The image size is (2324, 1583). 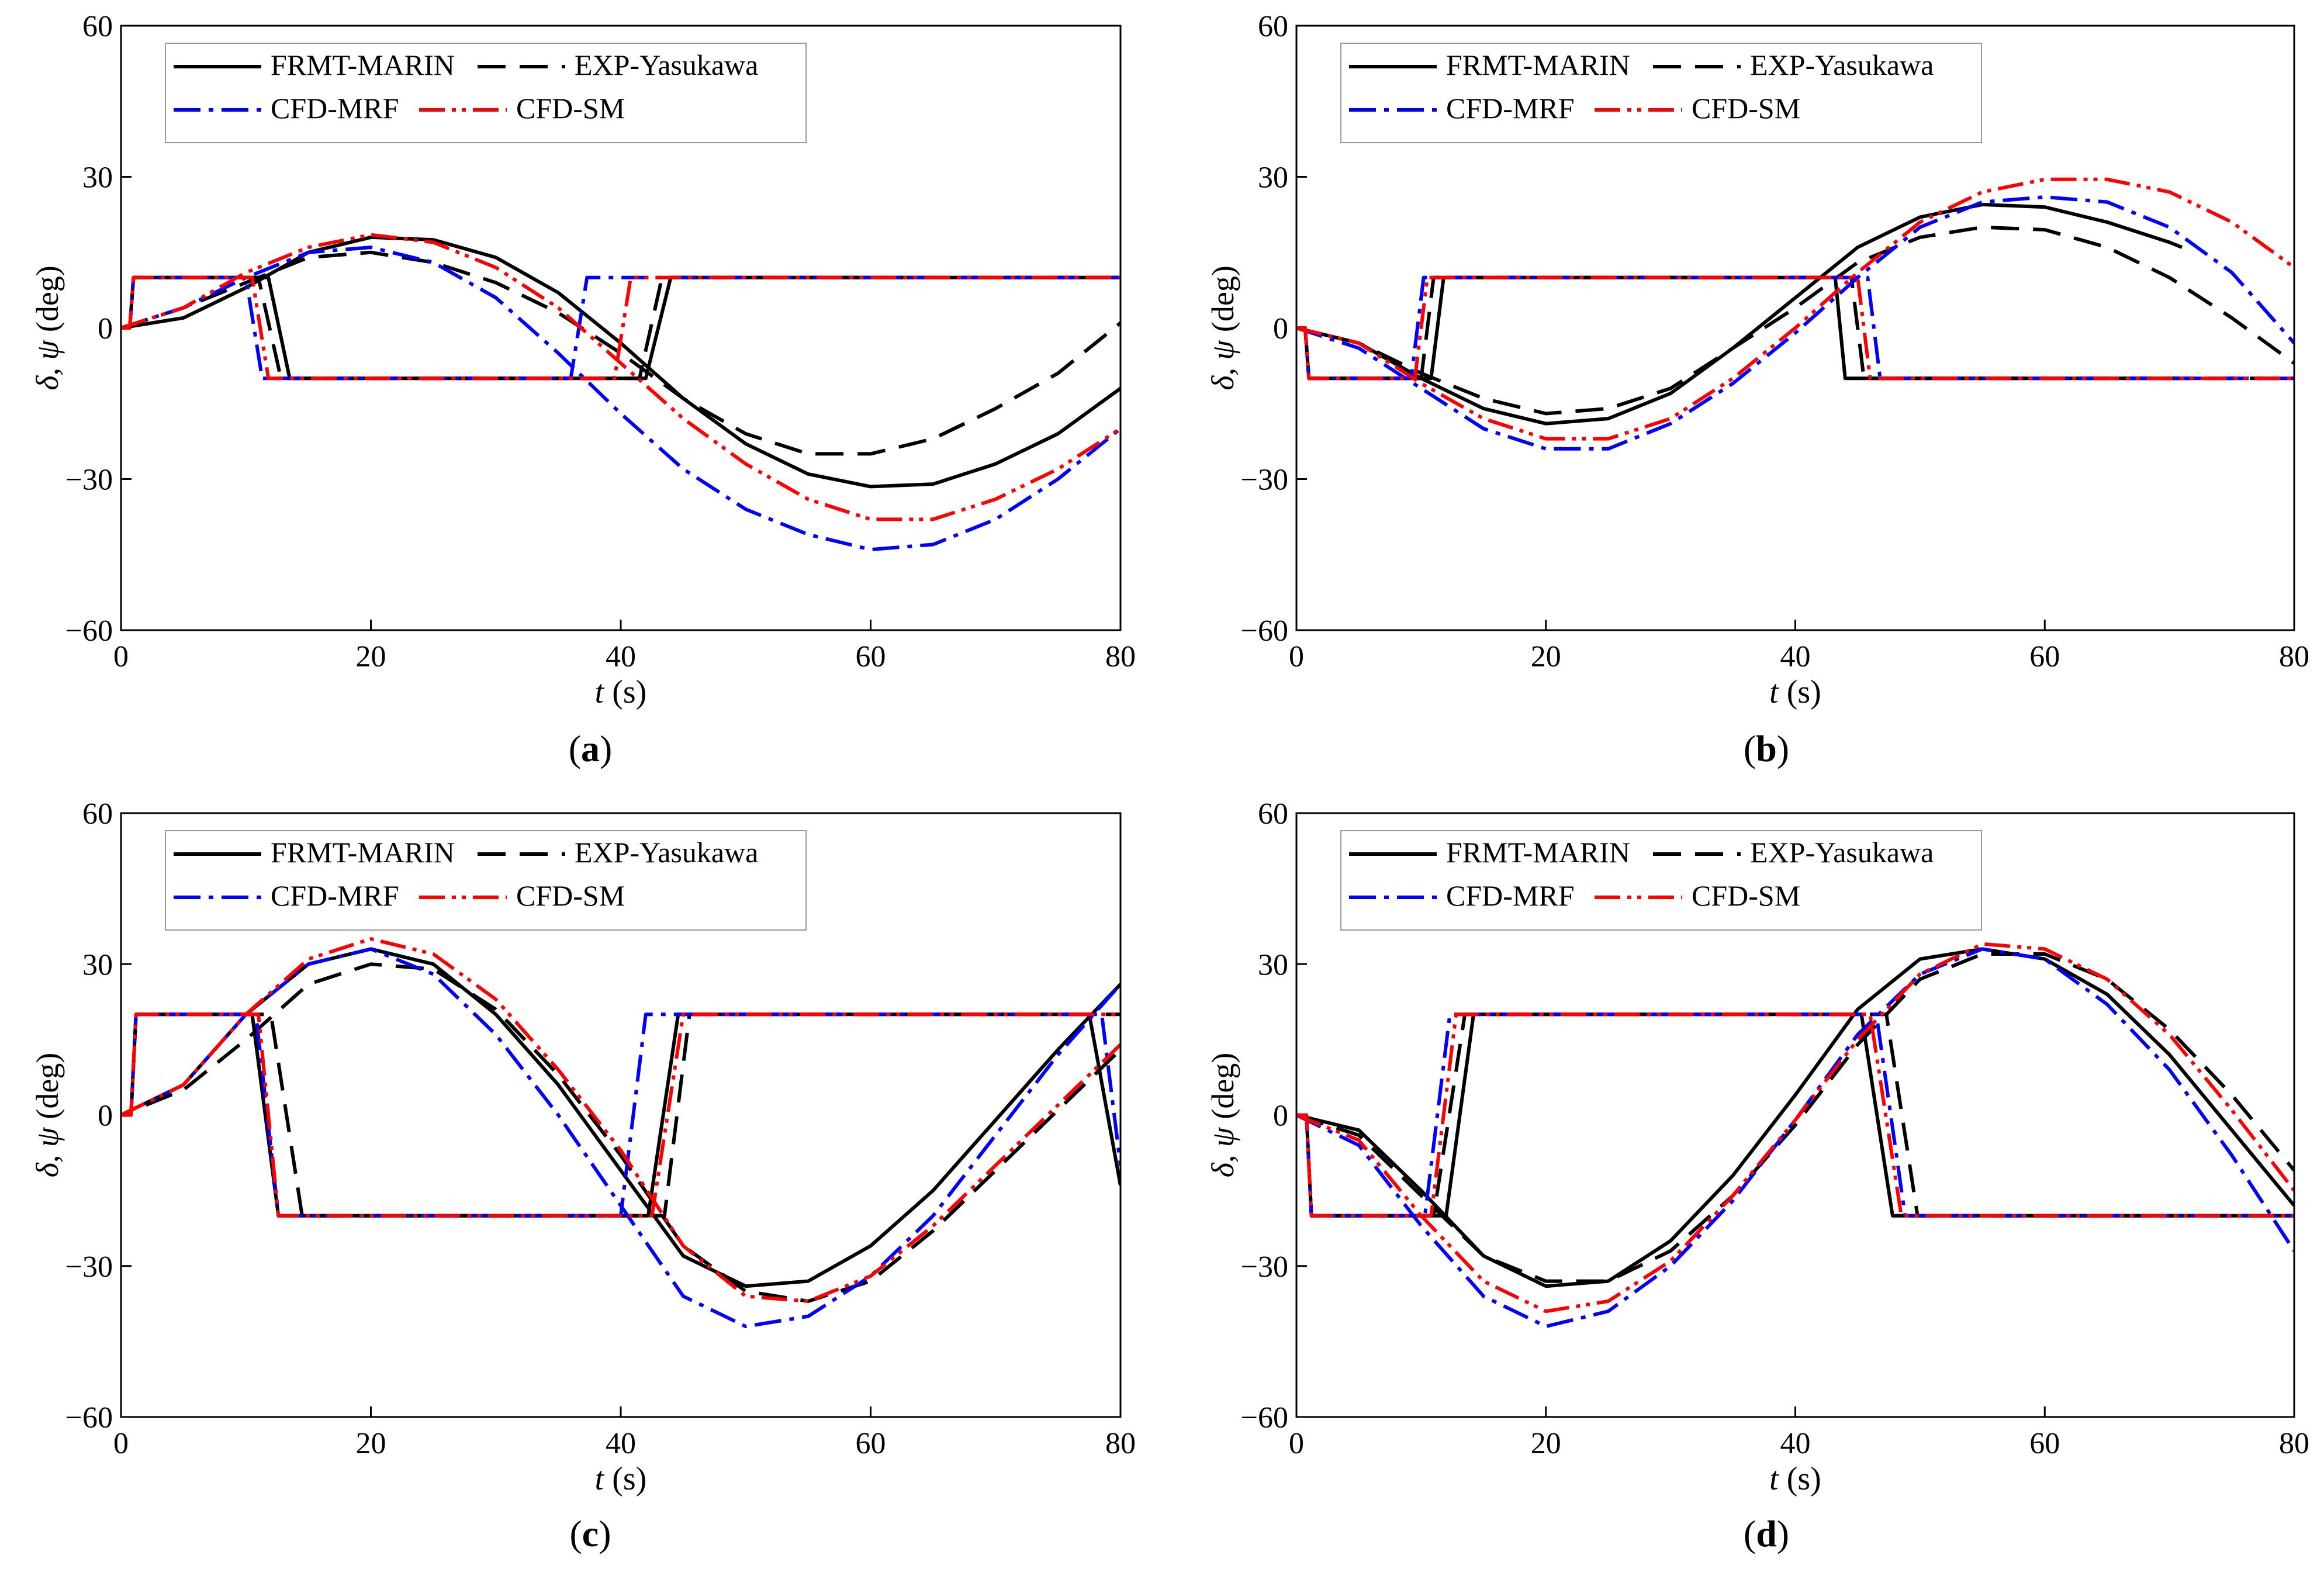 What do you see at coordinates (89, 631) in the screenshot?
I see `y-tick-label: −60` at bounding box center [89, 631].